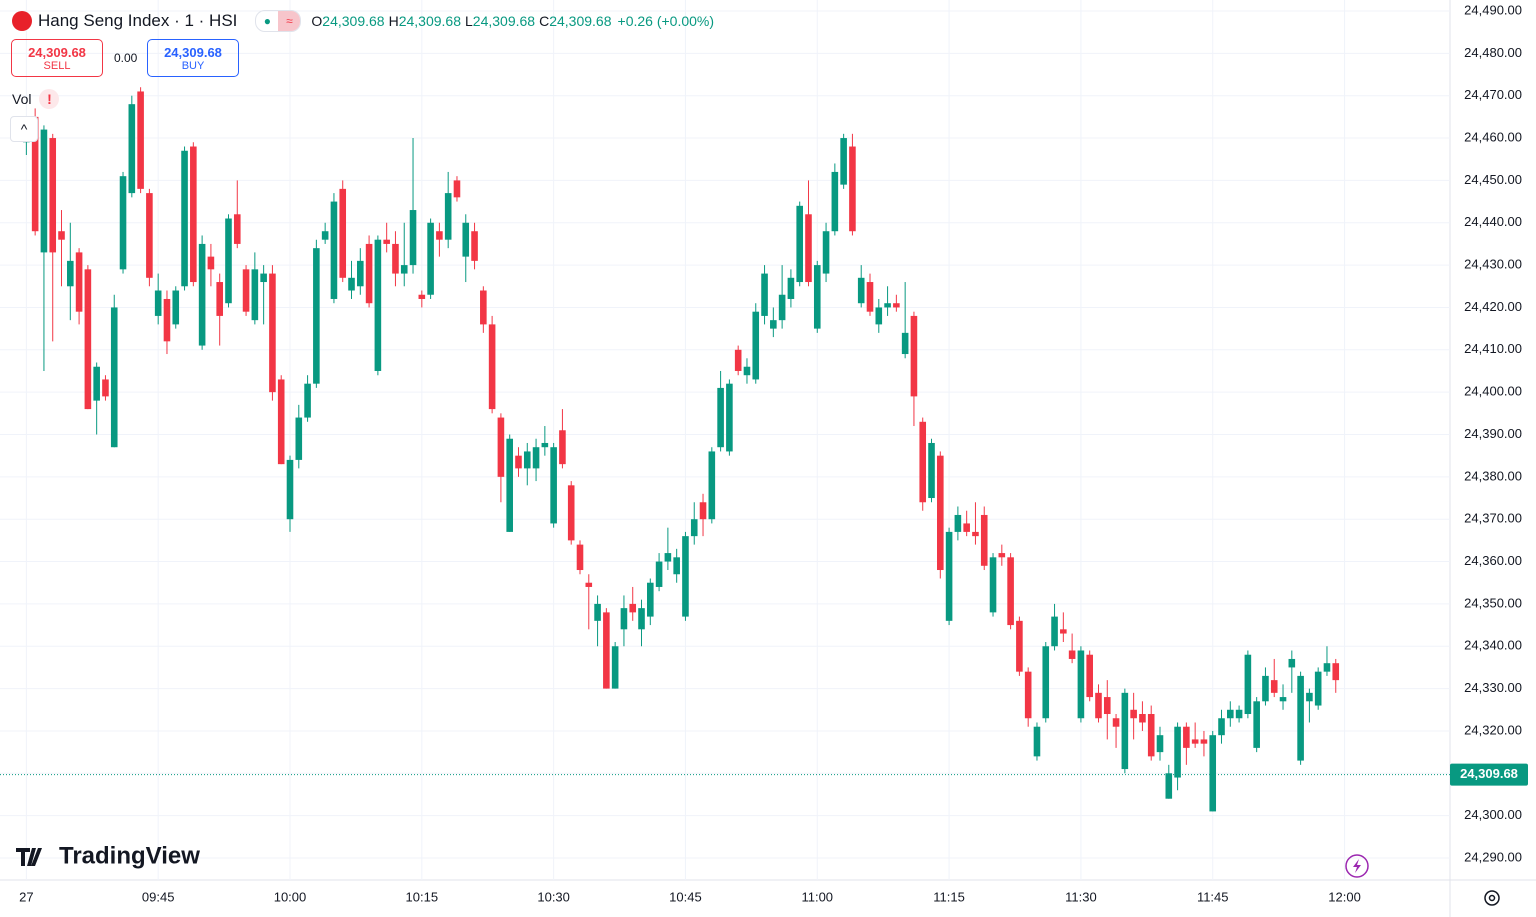 The width and height of the screenshot is (1536, 917). I want to click on brand-text: TradingView, so click(129, 855).